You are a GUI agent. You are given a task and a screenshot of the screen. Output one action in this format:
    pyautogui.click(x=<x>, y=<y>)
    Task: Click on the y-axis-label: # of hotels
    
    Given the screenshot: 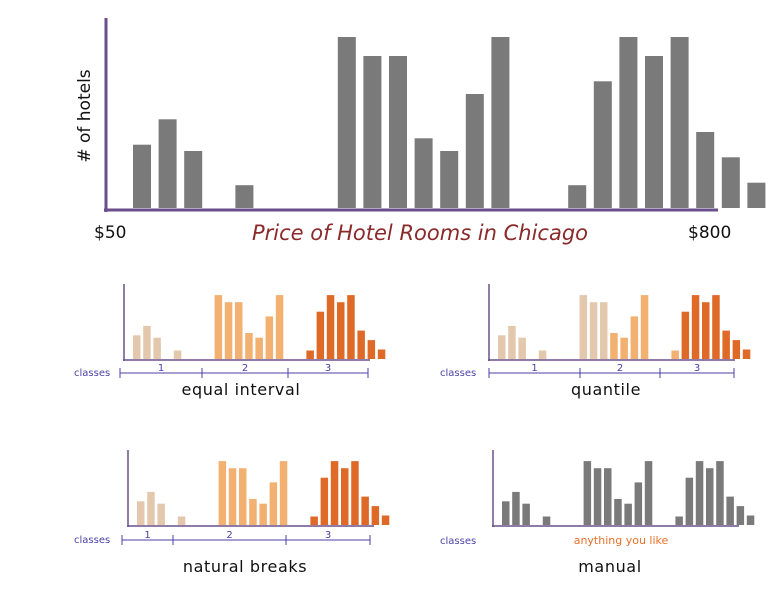 What is the action you would take?
    pyautogui.click(x=85, y=115)
    